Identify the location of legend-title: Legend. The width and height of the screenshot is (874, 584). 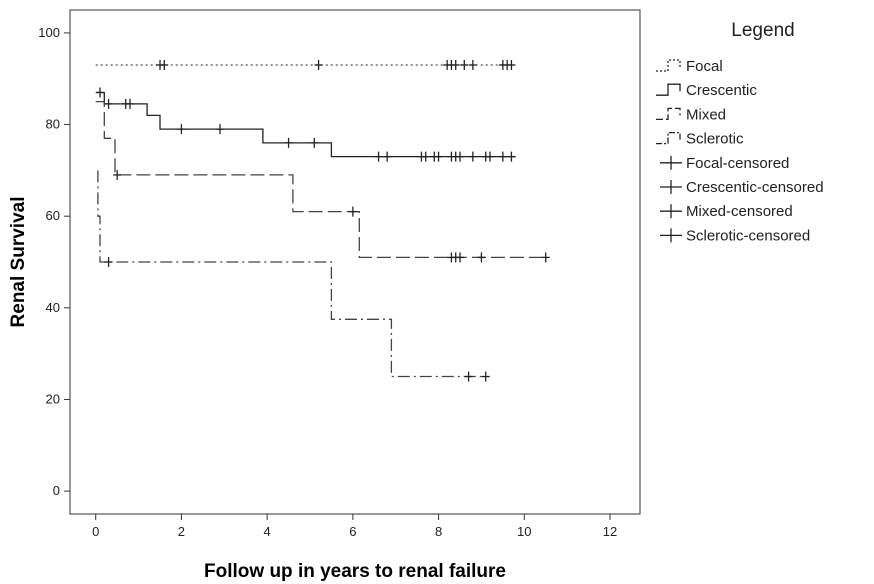
(762, 30).